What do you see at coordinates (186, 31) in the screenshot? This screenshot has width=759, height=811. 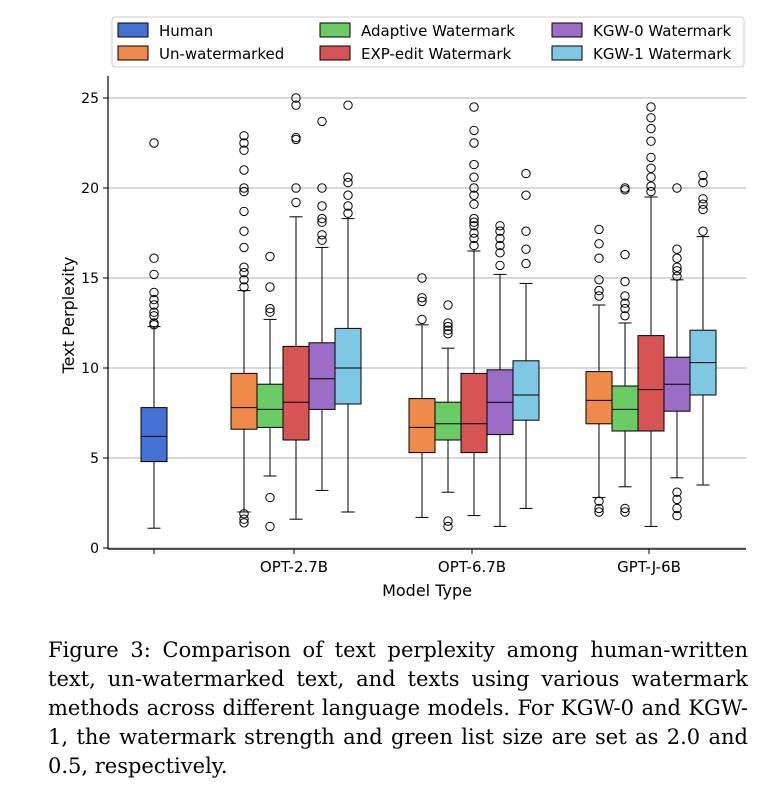 I see `legend-label: Human` at bounding box center [186, 31].